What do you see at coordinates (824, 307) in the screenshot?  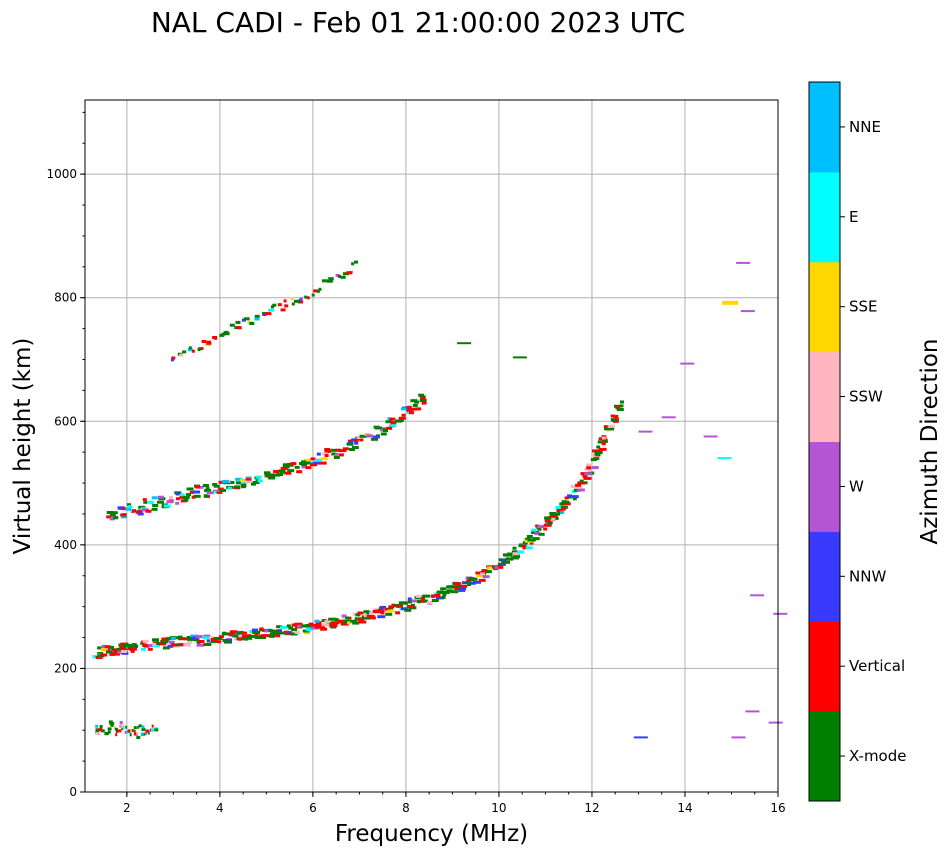 I see `colorbar-swatch` at bounding box center [824, 307].